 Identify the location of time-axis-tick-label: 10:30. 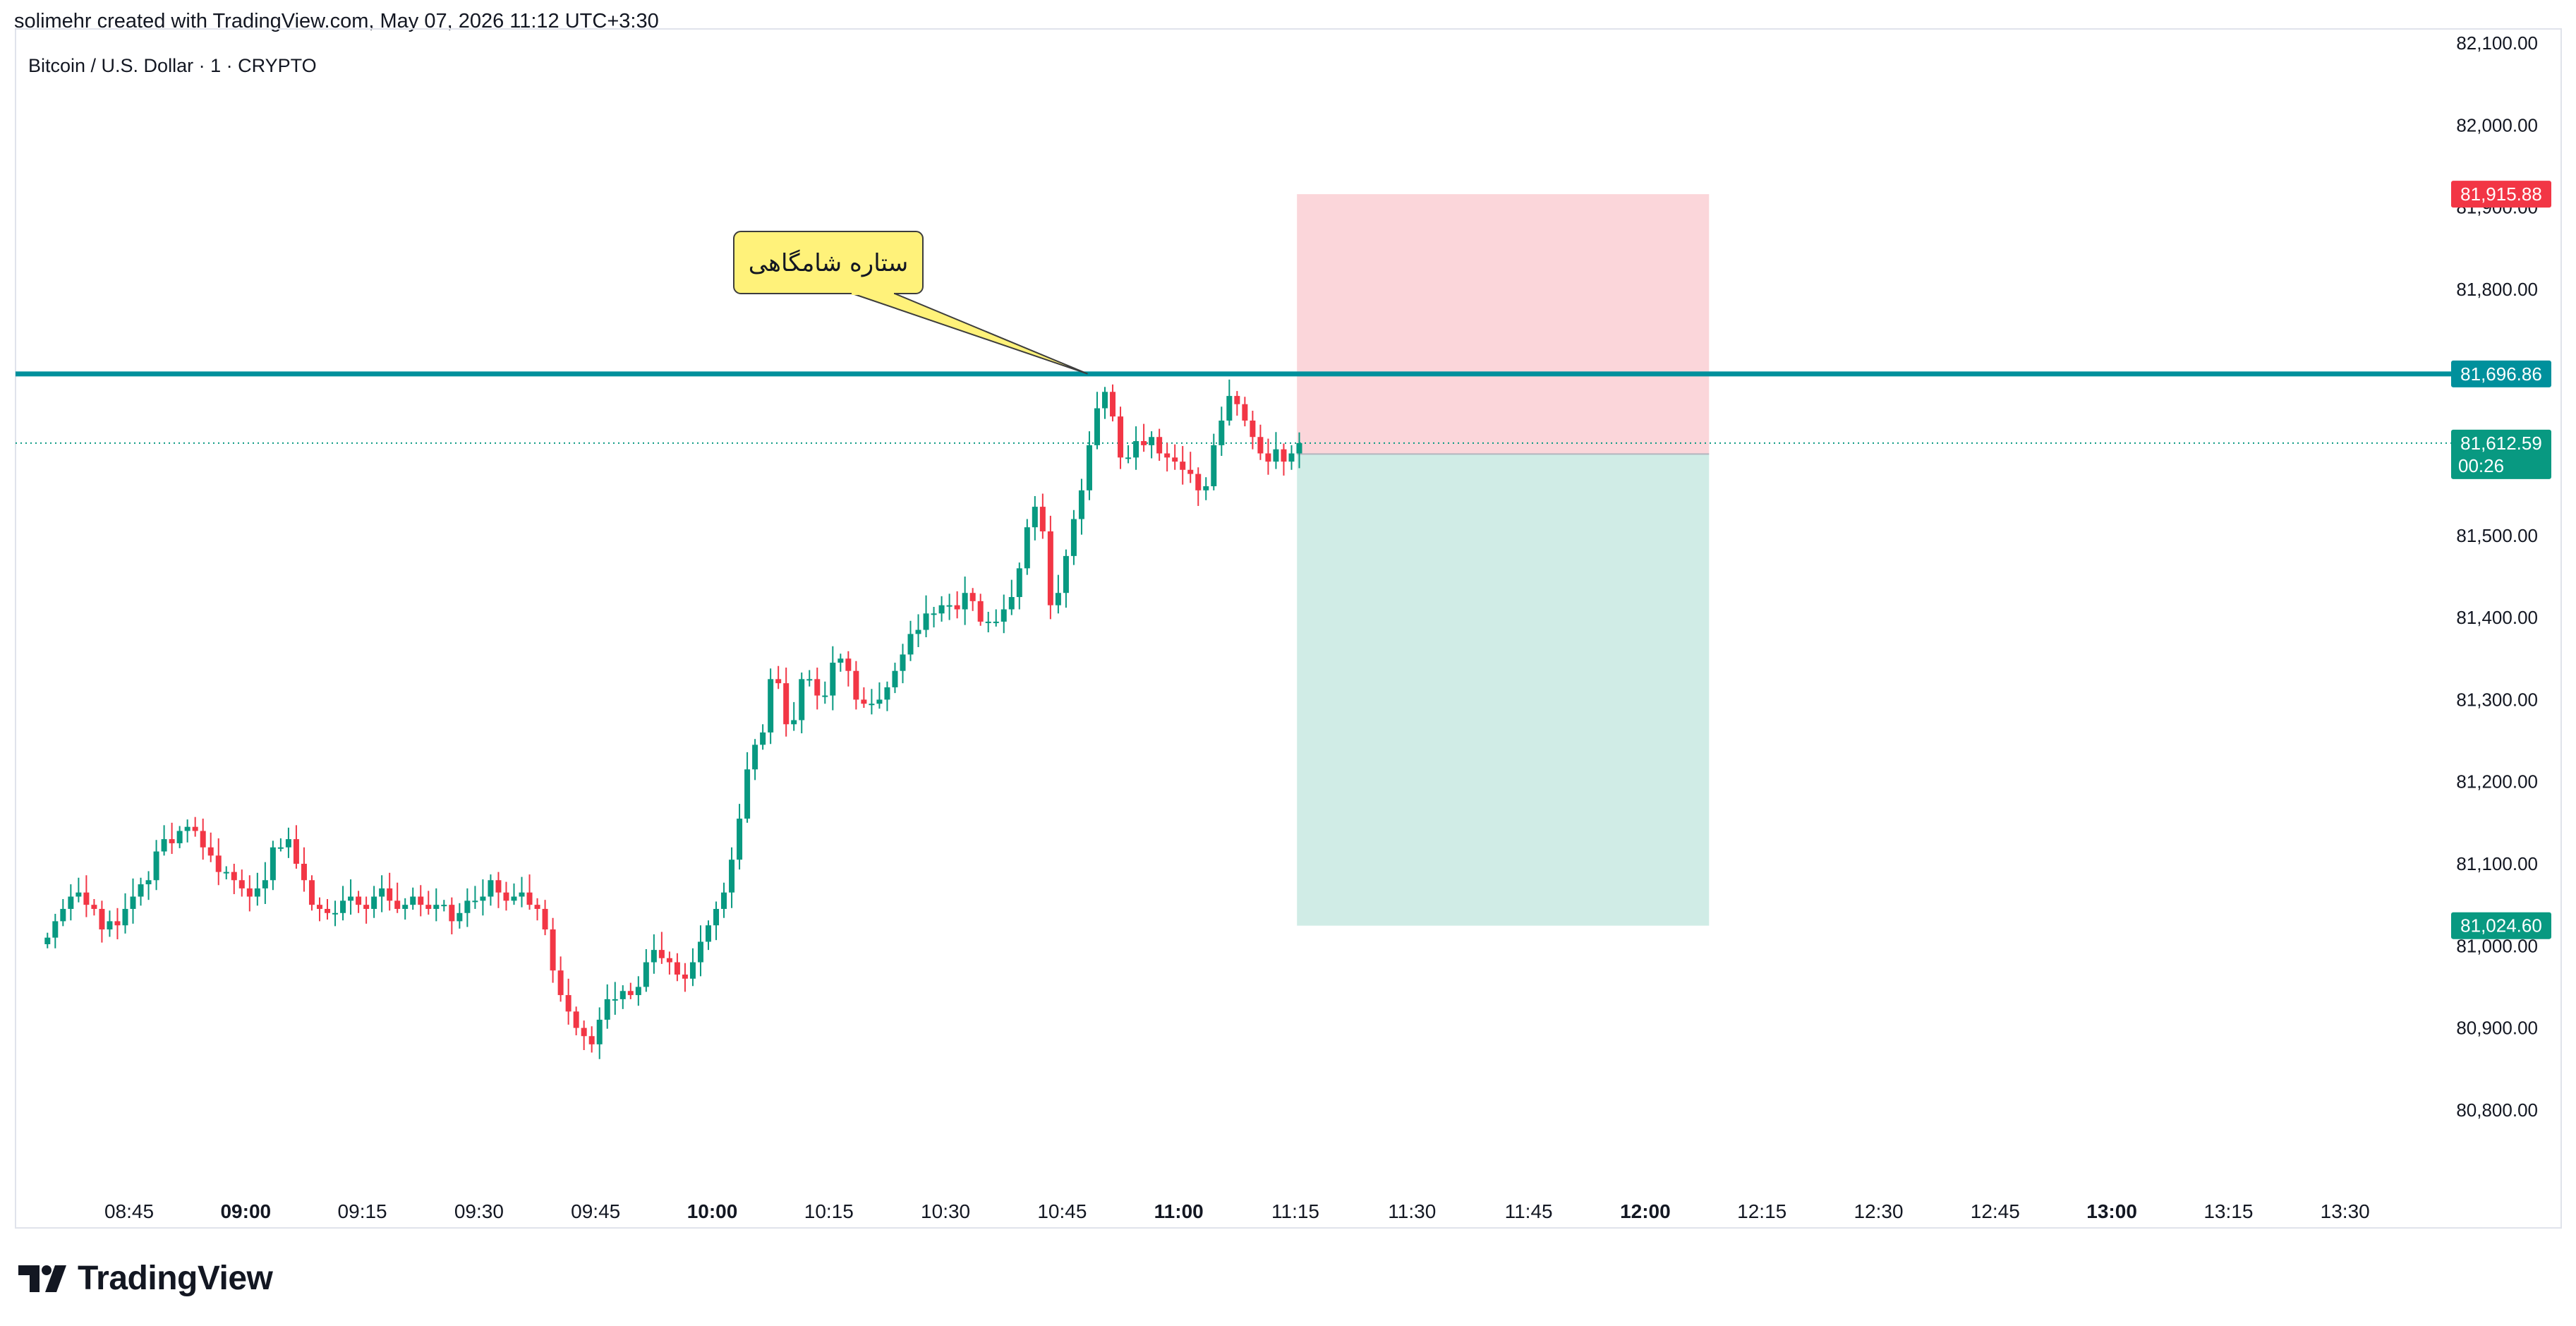
(946, 1211).